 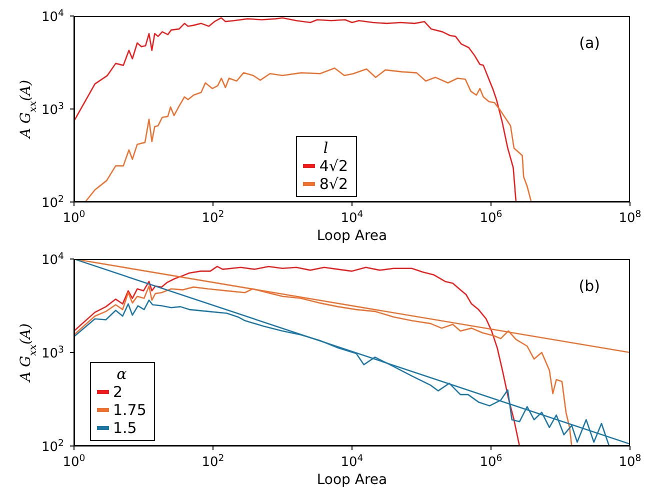 What do you see at coordinates (118, 392) in the screenshot?
I see `legend-label: 2` at bounding box center [118, 392].